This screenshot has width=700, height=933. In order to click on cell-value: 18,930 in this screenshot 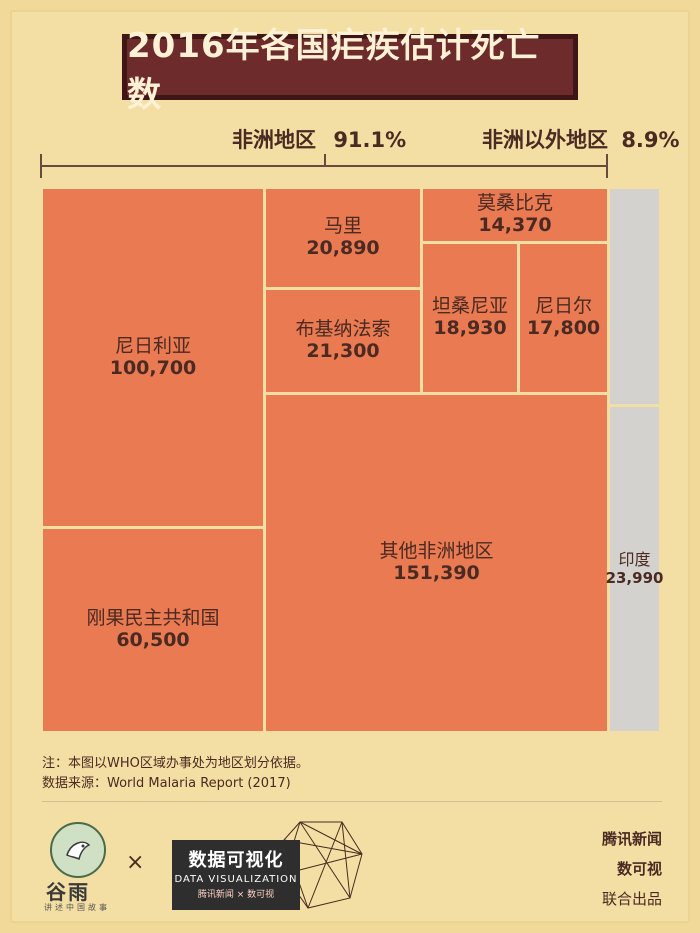, I will do `click(470, 328)`.